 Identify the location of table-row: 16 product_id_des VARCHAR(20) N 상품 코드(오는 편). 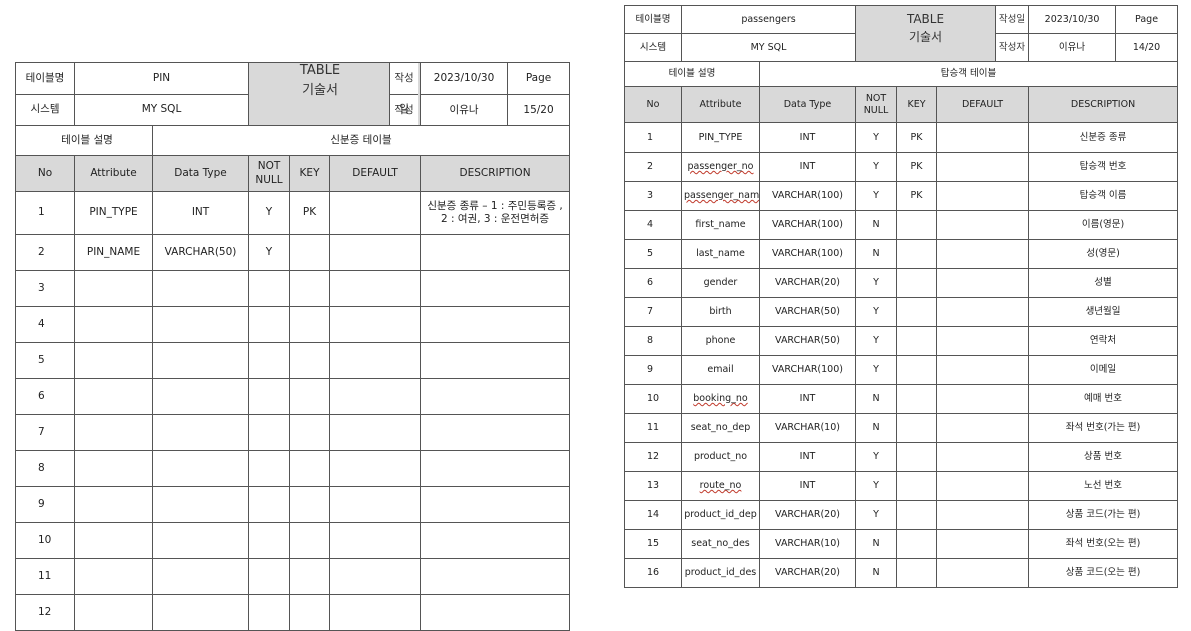
(901, 573).